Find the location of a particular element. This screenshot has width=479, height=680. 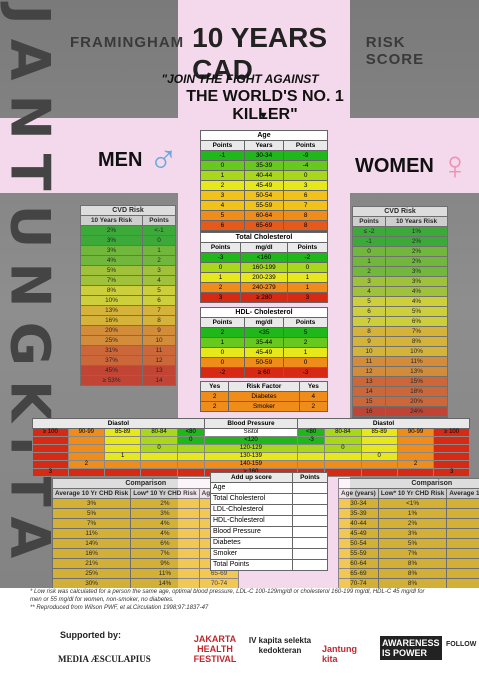

bp-row: 1 130-139 0 is located at coordinates (251, 456).